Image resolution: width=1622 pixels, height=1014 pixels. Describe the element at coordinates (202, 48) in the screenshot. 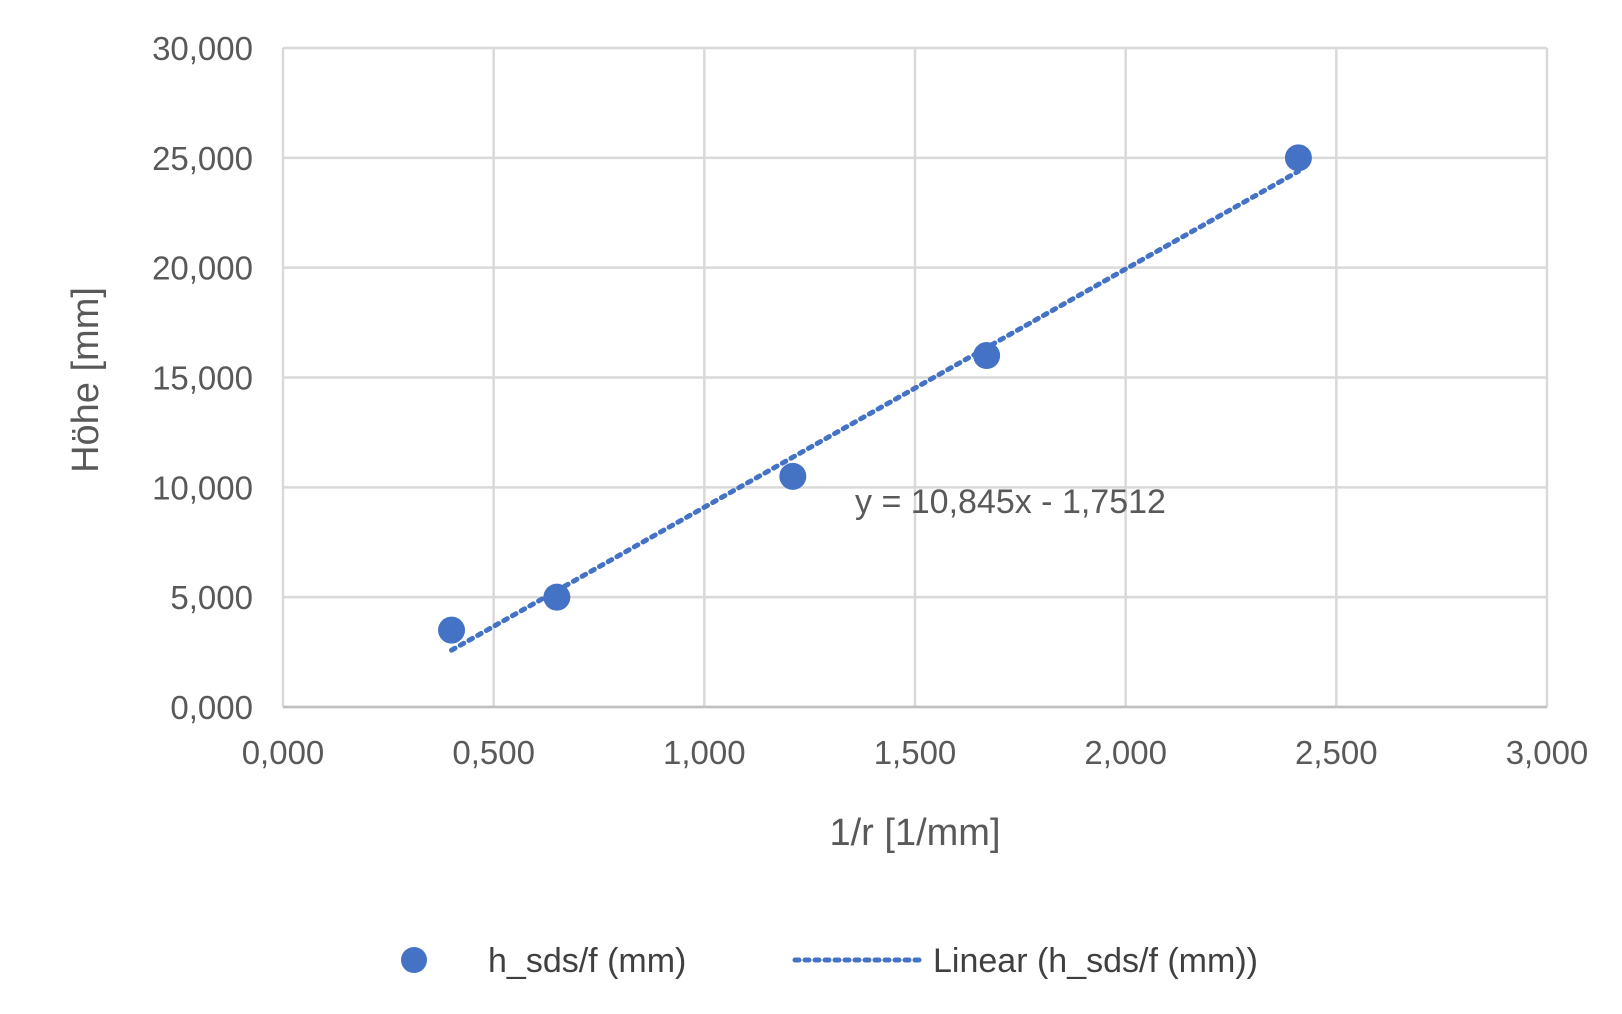

I see `y-tick-label-6: 30,000` at that location.